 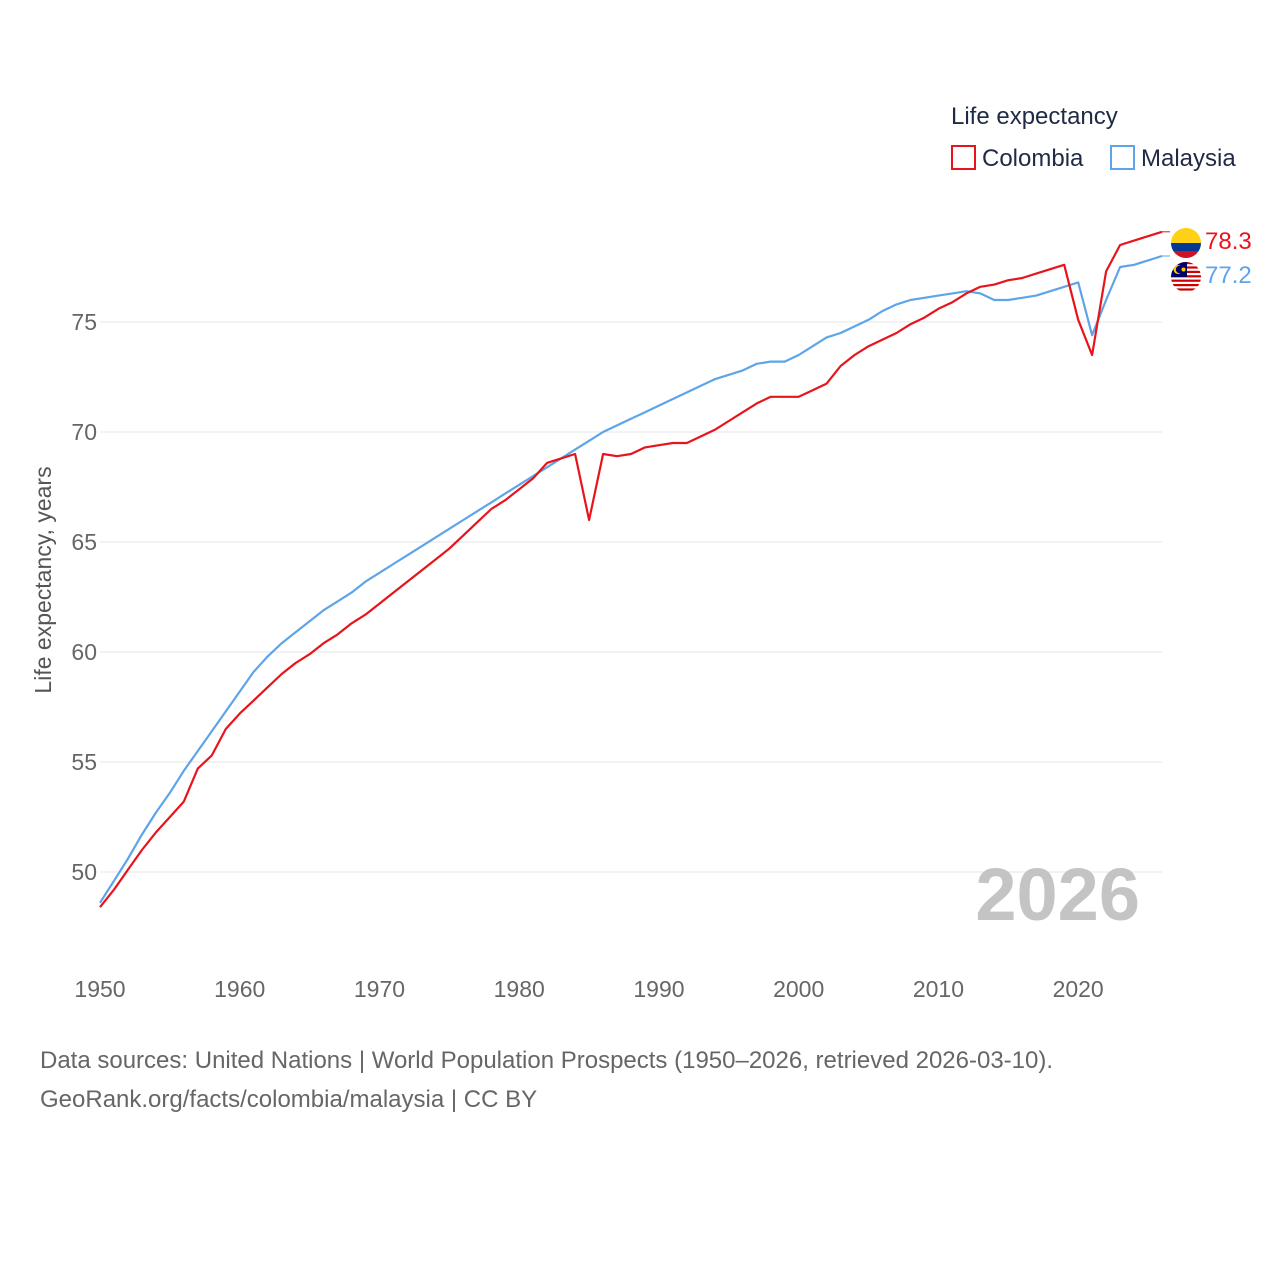 I want to click on x-tick-1990: 1990, so click(x=658, y=989).